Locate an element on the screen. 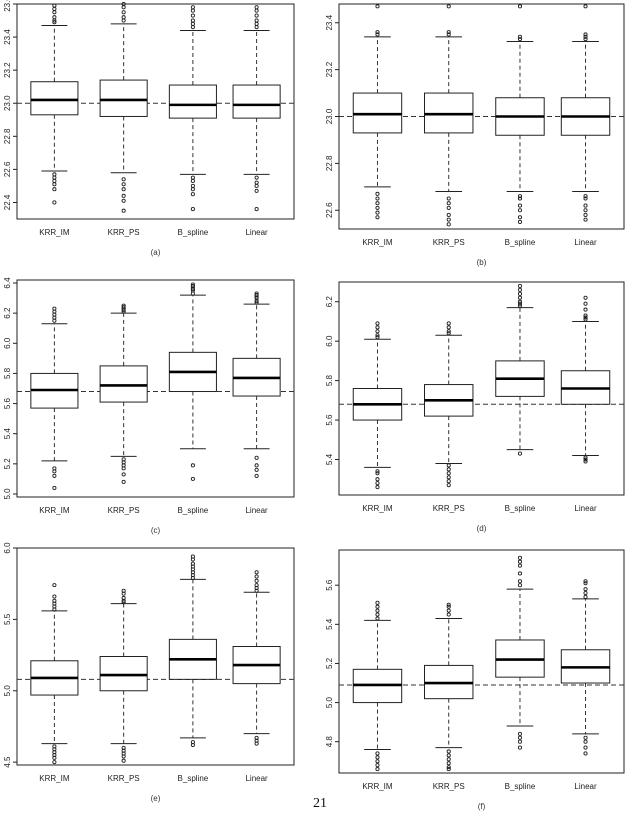 The height and width of the screenshot is (817, 640). y-tick-label: 6.2 is located at coordinates (329, 302).